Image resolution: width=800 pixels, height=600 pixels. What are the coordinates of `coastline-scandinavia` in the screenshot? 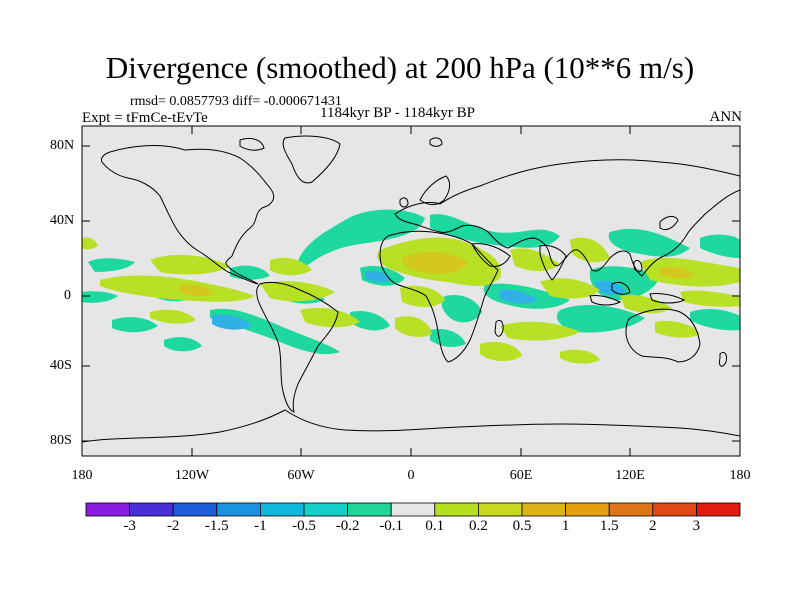 It's located at (435, 190).